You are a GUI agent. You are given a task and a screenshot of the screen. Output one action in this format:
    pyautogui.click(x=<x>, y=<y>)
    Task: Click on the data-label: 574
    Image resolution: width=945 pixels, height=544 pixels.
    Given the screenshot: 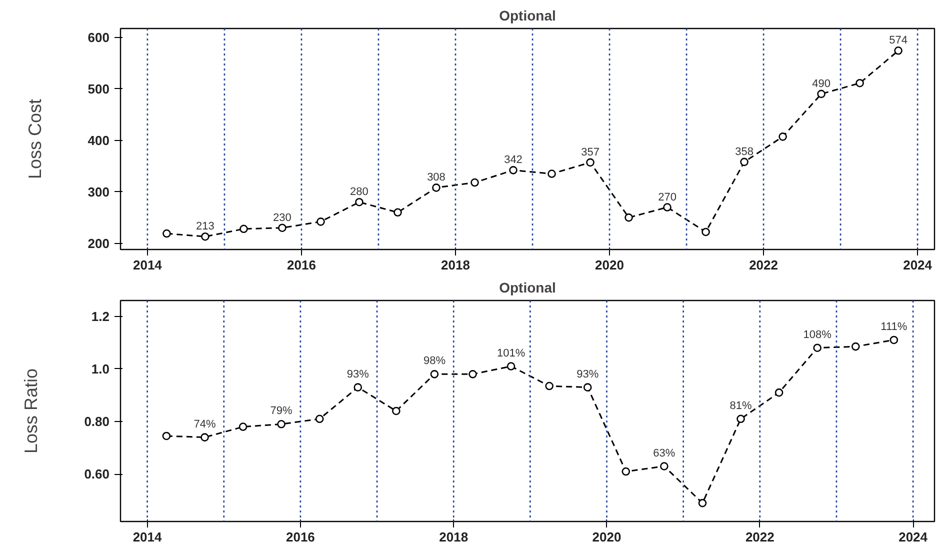 What is the action you would take?
    pyautogui.click(x=898, y=40)
    